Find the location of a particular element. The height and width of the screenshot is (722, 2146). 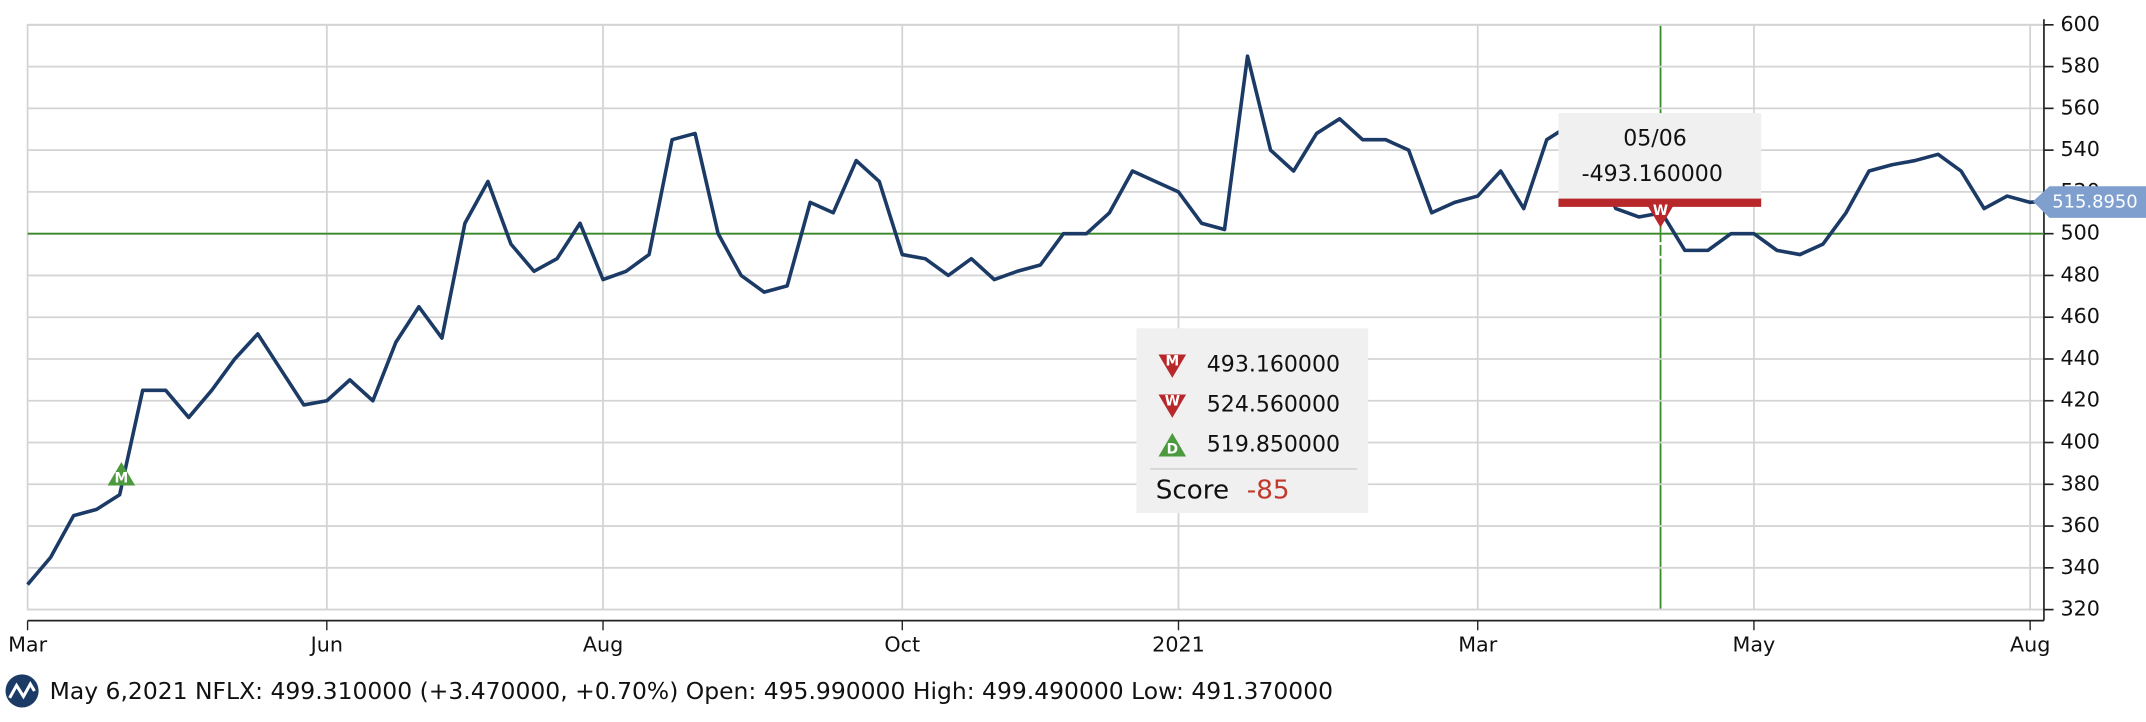

y-tick-label: 420 is located at coordinates (2079, 400).